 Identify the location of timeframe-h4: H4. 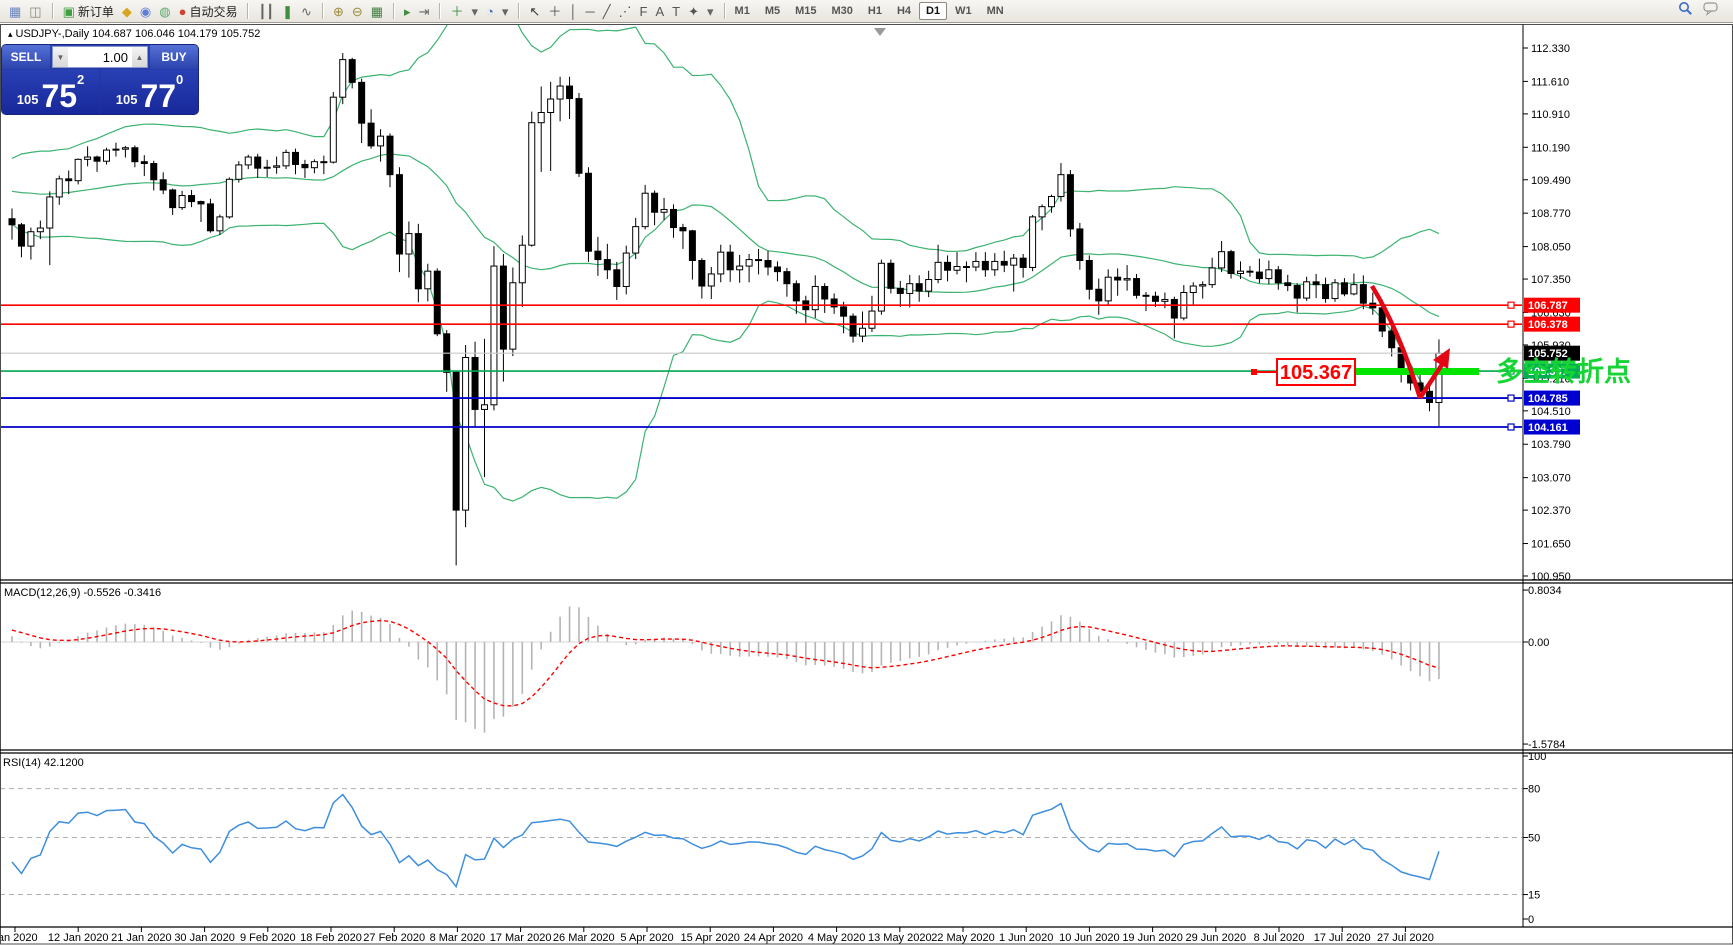
(904, 11).